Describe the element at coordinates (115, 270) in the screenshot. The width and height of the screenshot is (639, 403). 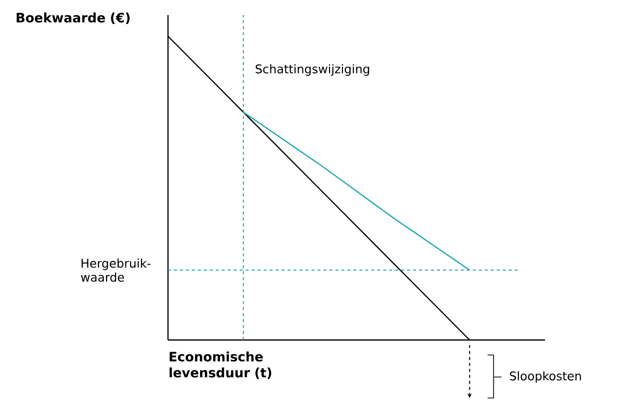
I see `ref-line-label: Hergebruik- waarde` at that location.